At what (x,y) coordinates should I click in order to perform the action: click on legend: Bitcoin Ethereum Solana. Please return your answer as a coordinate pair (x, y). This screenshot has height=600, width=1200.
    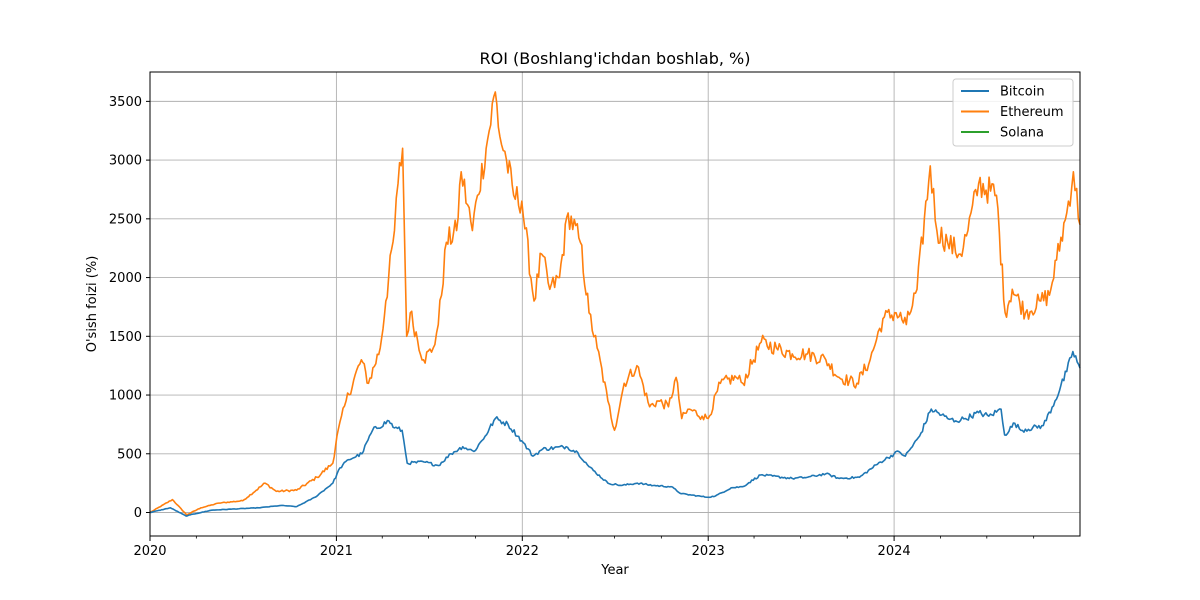
    Looking at the image, I should click on (1013, 112).